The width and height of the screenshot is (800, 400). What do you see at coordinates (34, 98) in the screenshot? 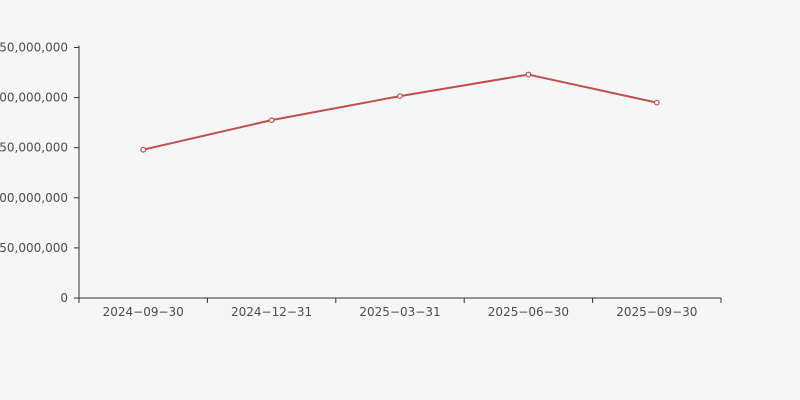
I see `y-axis-label: 200,000,000` at bounding box center [34, 98].